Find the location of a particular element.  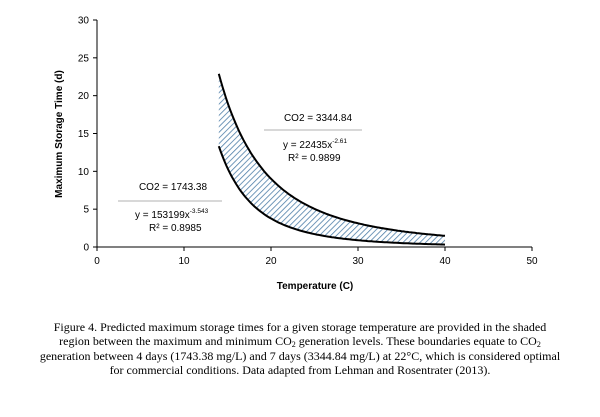

y-axis-label: Maximum Storage Time (d) is located at coordinates (59, 134).